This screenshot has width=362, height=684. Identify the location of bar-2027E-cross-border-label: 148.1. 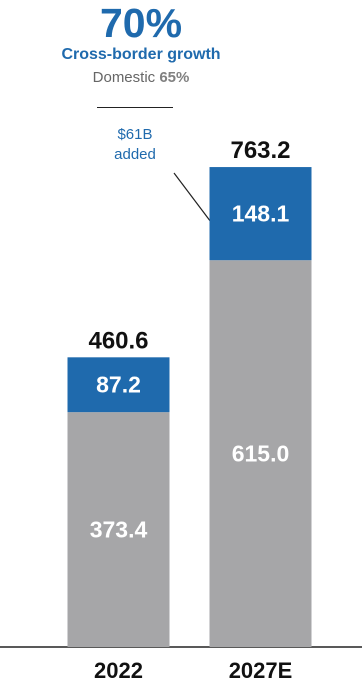
(261, 214).